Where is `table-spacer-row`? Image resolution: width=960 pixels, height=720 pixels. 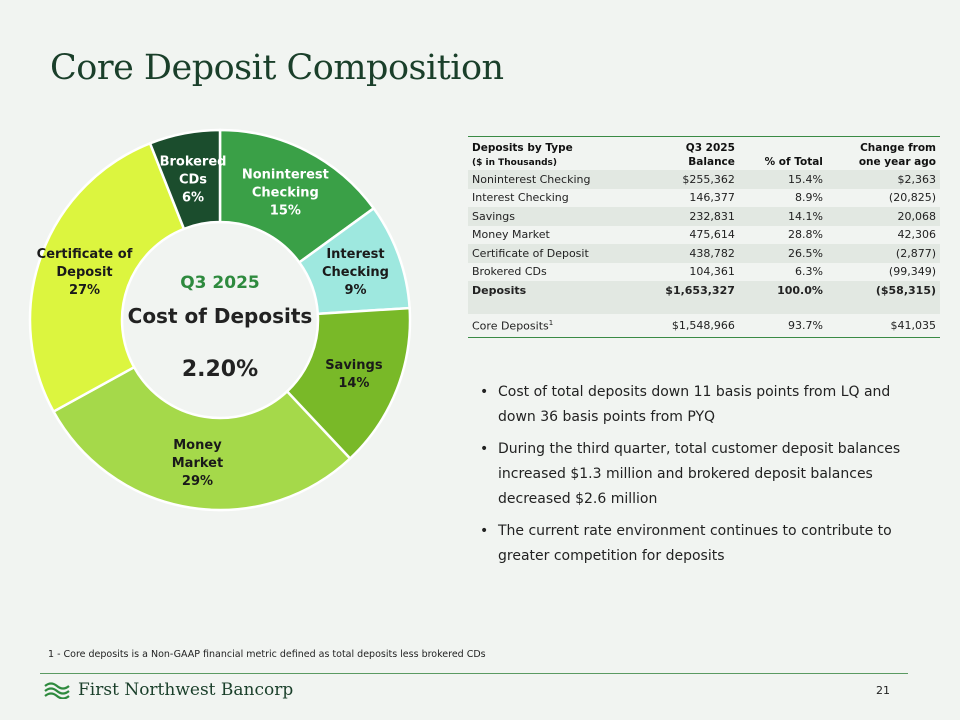 table-spacer-row is located at coordinates (704, 306).